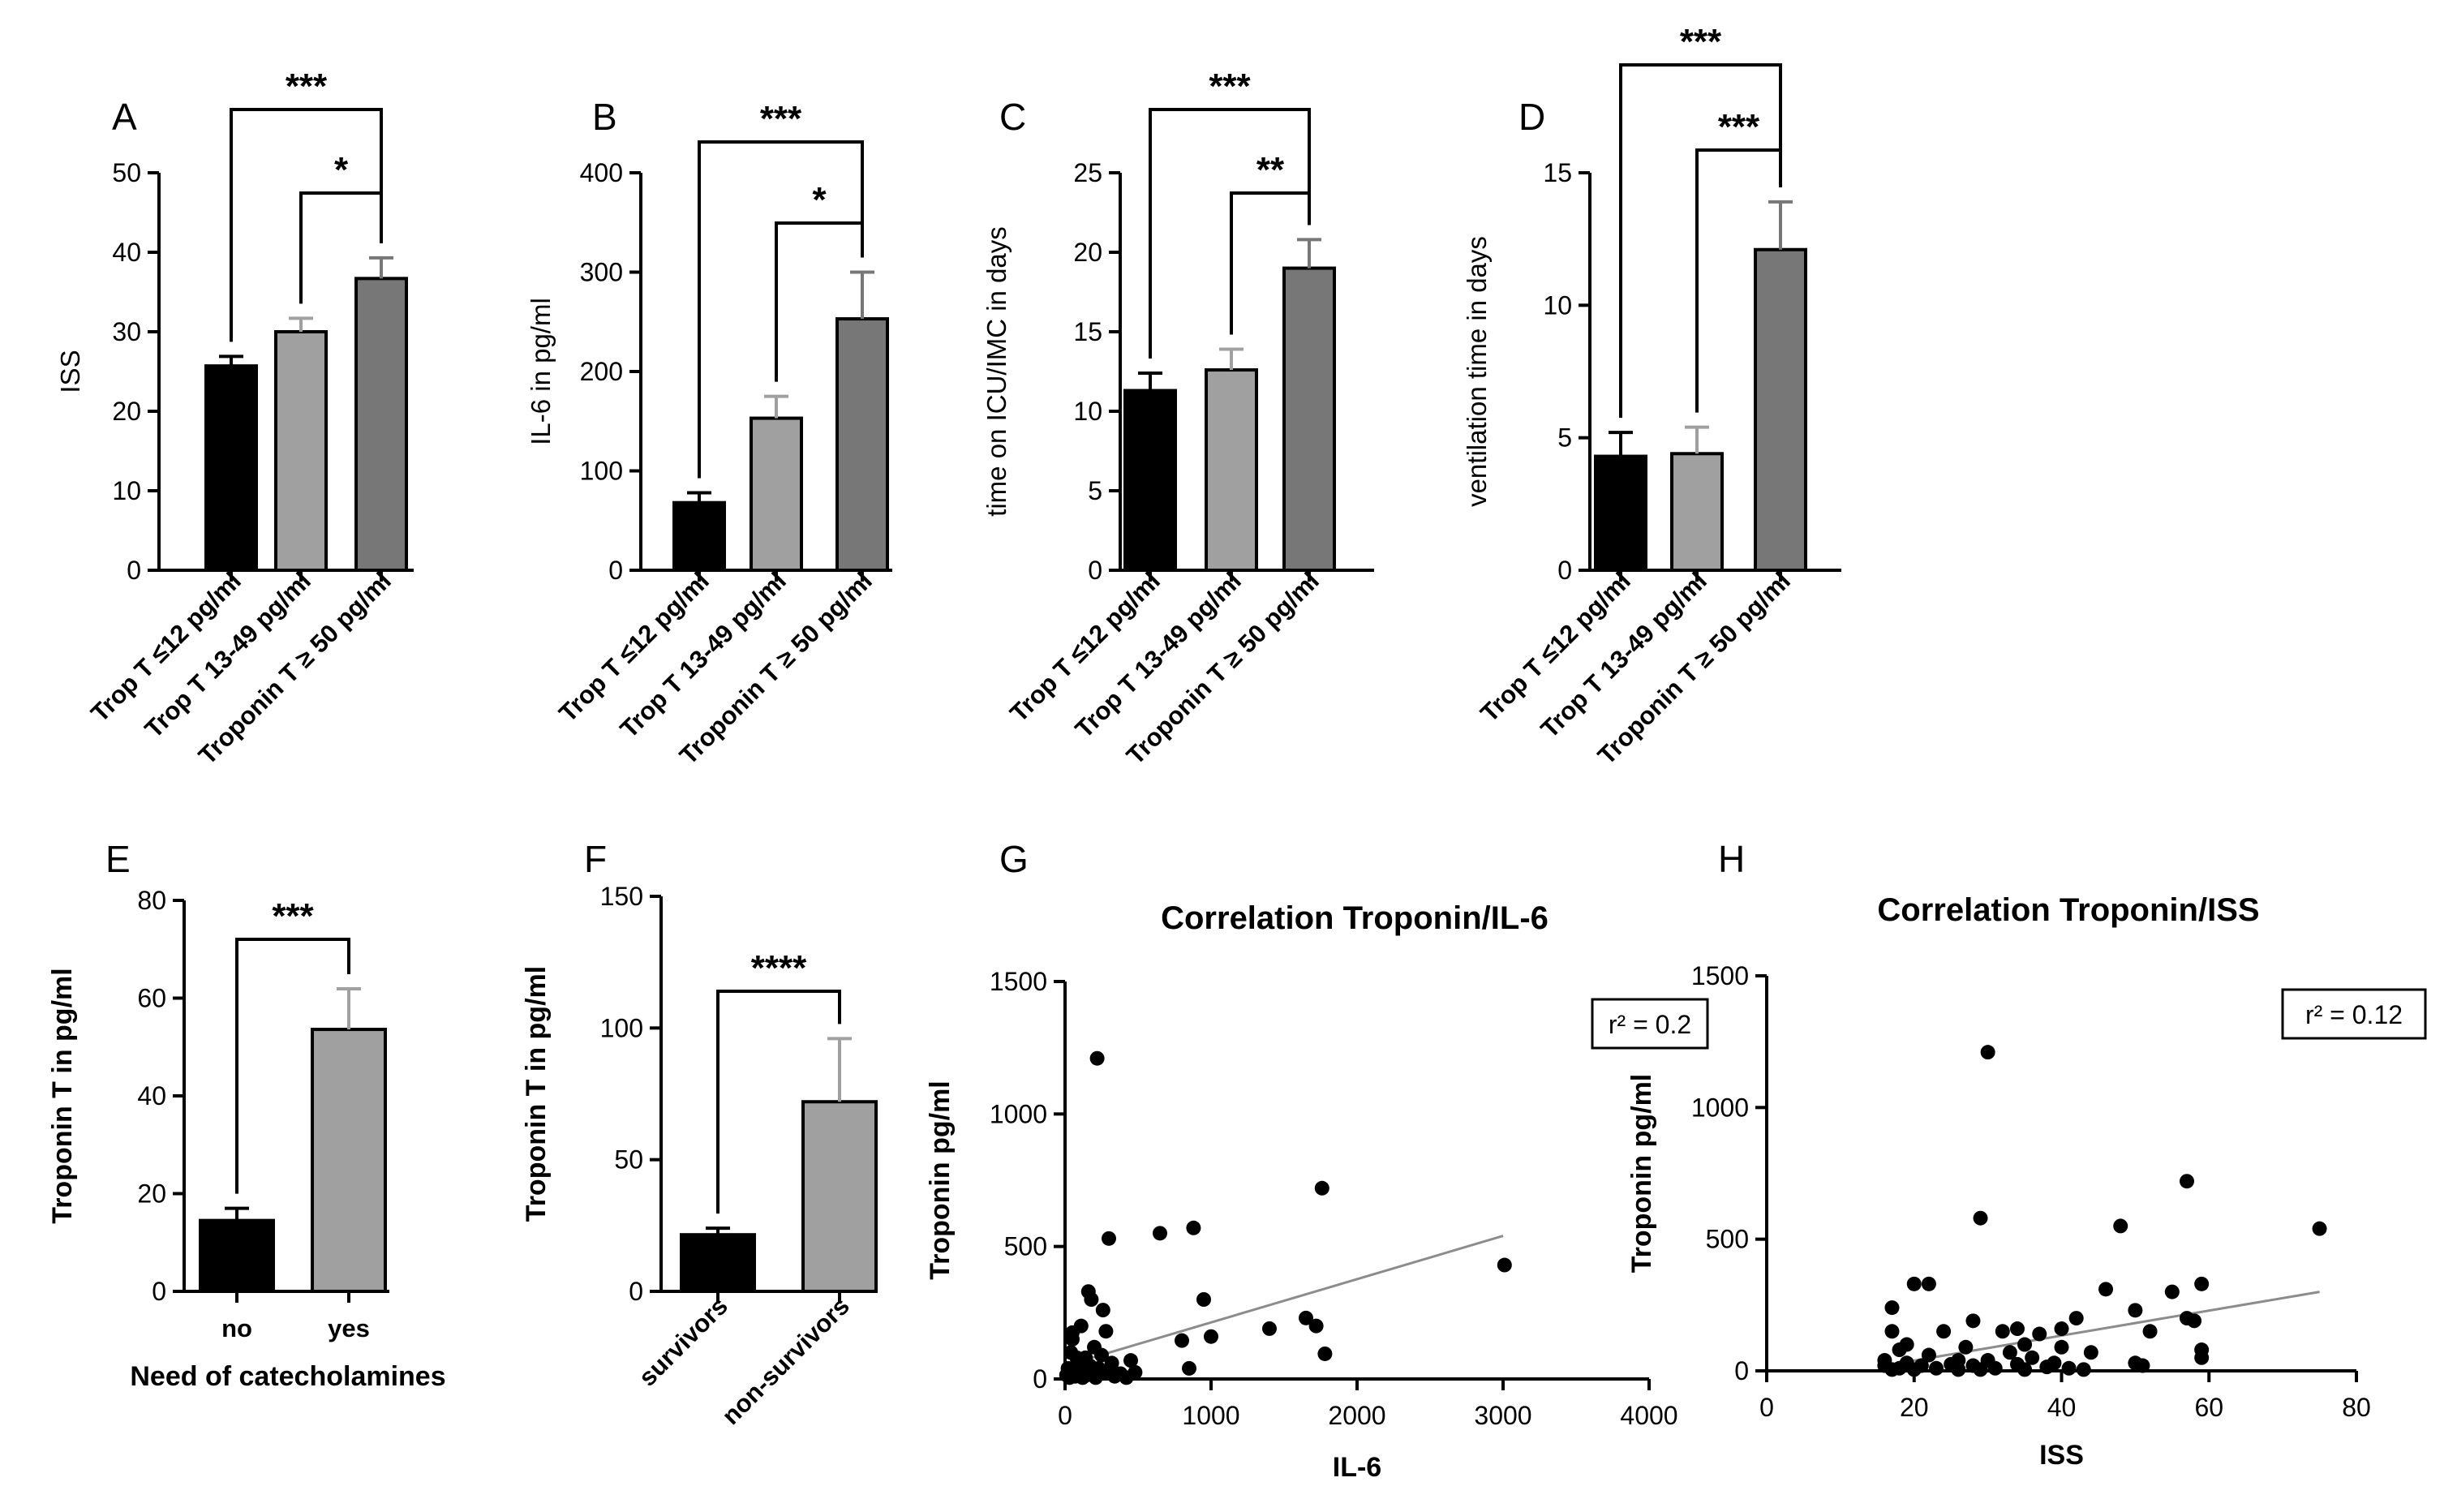 This screenshot has width=2457, height=1512. Describe the element at coordinates (785, 1360) in the screenshot. I see `category-label: non-survivors` at that location.